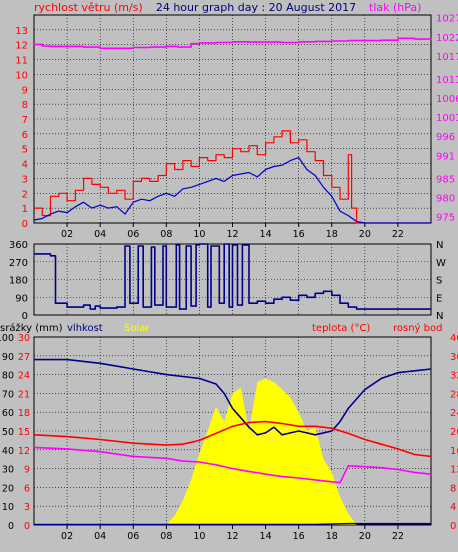 This screenshot has height=552, width=458. Describe the element at coordinates (31, 328) in the screenshot. I see `legend-rain: srážky (mm)` at that location.